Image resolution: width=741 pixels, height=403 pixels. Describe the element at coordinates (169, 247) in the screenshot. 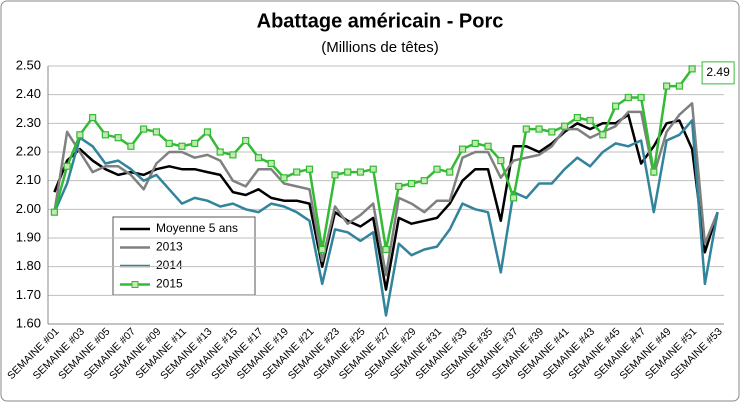

I see `legend-label: 2013` at that location.